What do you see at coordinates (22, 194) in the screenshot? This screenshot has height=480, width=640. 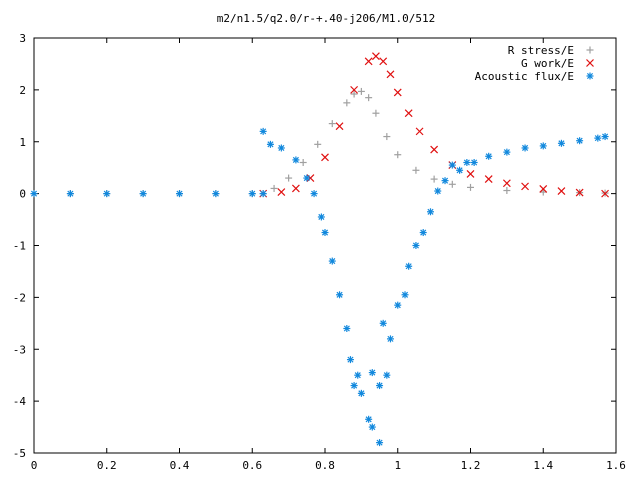 I see `y-tick-label: 0` at bounding box center [22, 194].